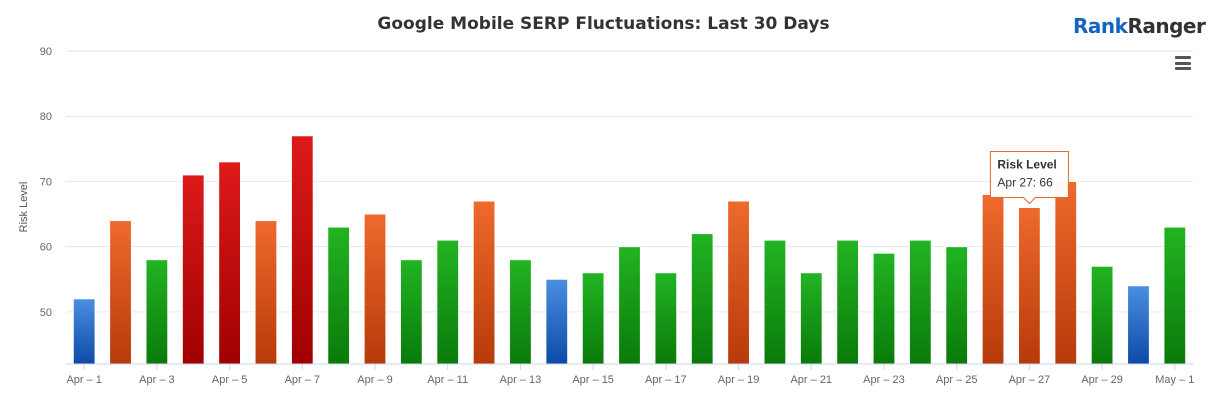  Describe the element at coordinates (1100, 26) in the screenshot. I see `logo-rank-text: Rank` at that location.